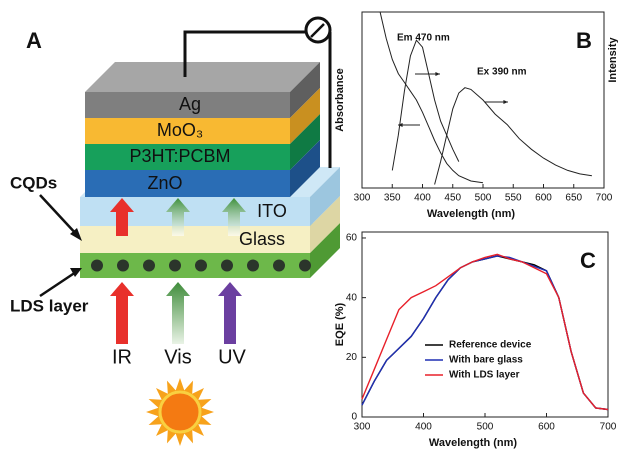  I want to click on layer-label: P3HT:PCBM, so click(179, 156).